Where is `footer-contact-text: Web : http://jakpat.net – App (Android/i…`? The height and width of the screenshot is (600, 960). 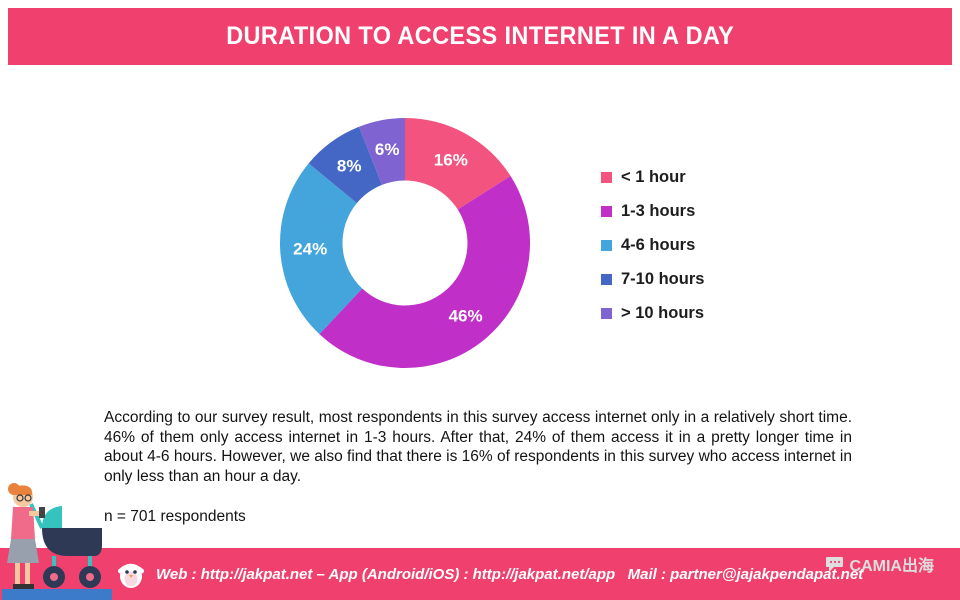 footer-contact-text: Web : http://jakpat.net – App (Android/i… is located at coordinates (510, 574).